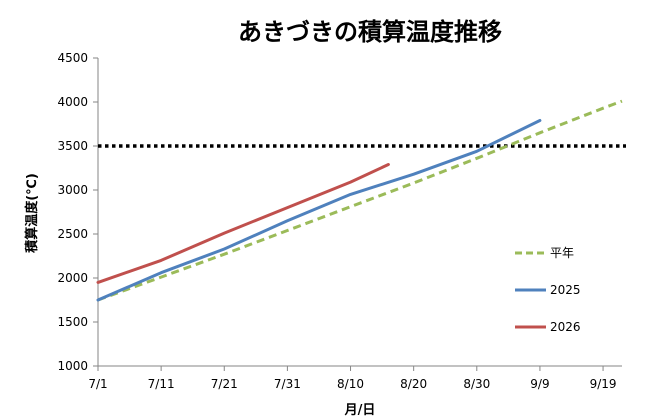 The height and width of the screenshot is (420, 660). I want to click on x-tick-label: 7/31, so click(287, 384).